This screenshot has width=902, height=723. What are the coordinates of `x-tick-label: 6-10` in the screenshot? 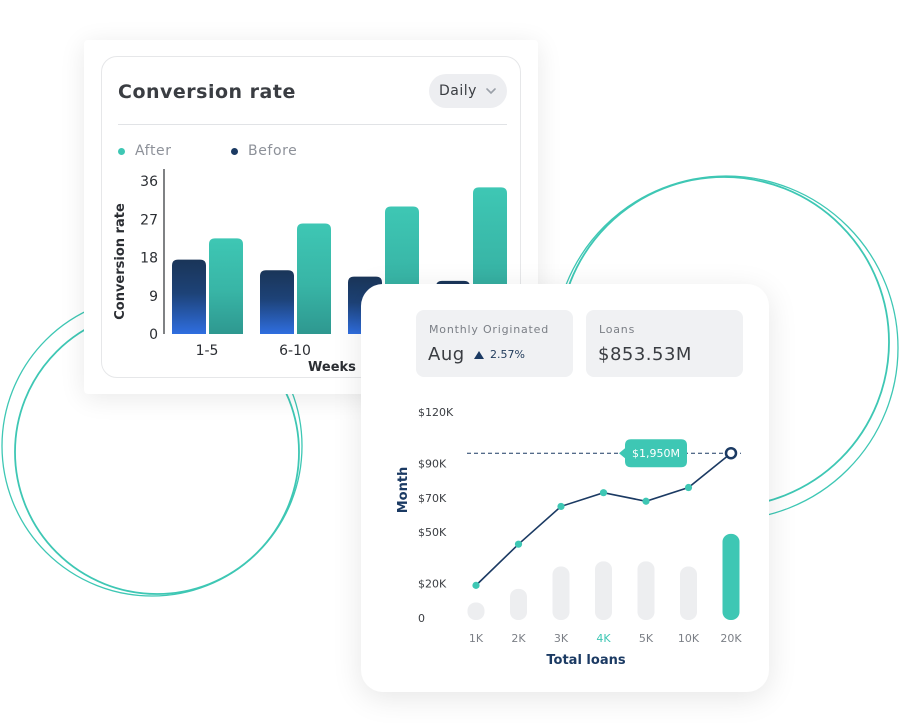 It's located at (295, 351).